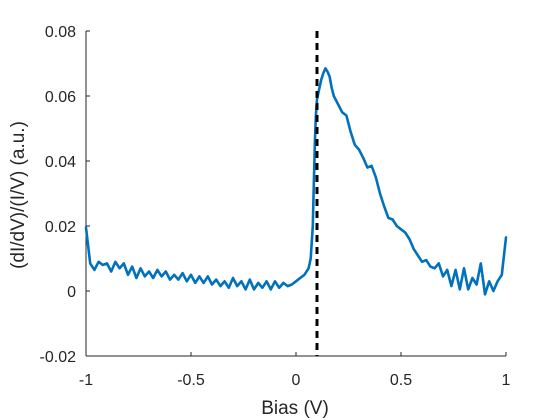  What do you see at coordinates (71, 292) in the screenshot?
I see `y-tick-label: 0` at bounding box center [71, 292].